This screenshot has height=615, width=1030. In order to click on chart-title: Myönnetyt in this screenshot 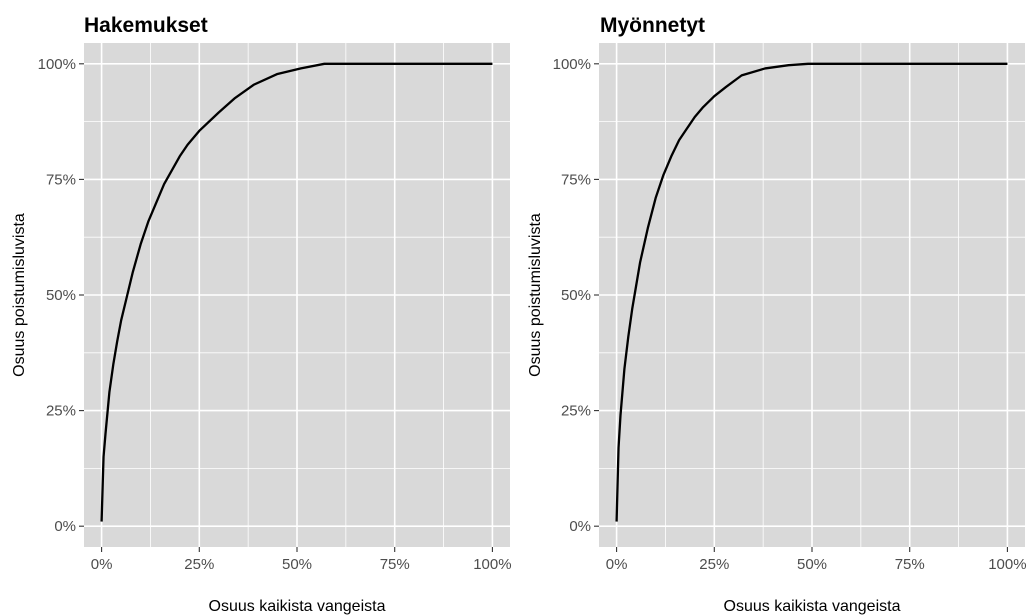, I will do `click(652, 25)`.